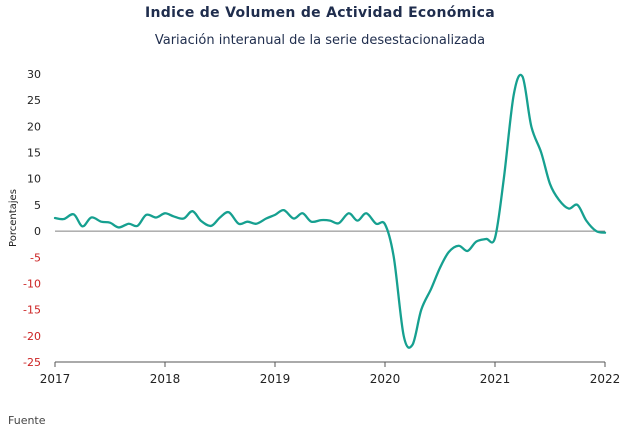  What do you see at coordinates (34, 100) in the screenshot?
I see `y-tick-label: 25` at bounding box center [34, 100].